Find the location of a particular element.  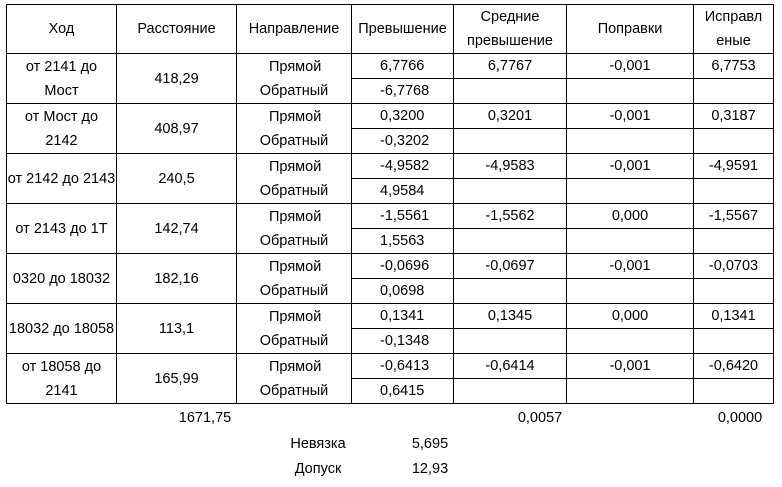

row-corrected: 0,1341 is located at coordinates (733, 316).